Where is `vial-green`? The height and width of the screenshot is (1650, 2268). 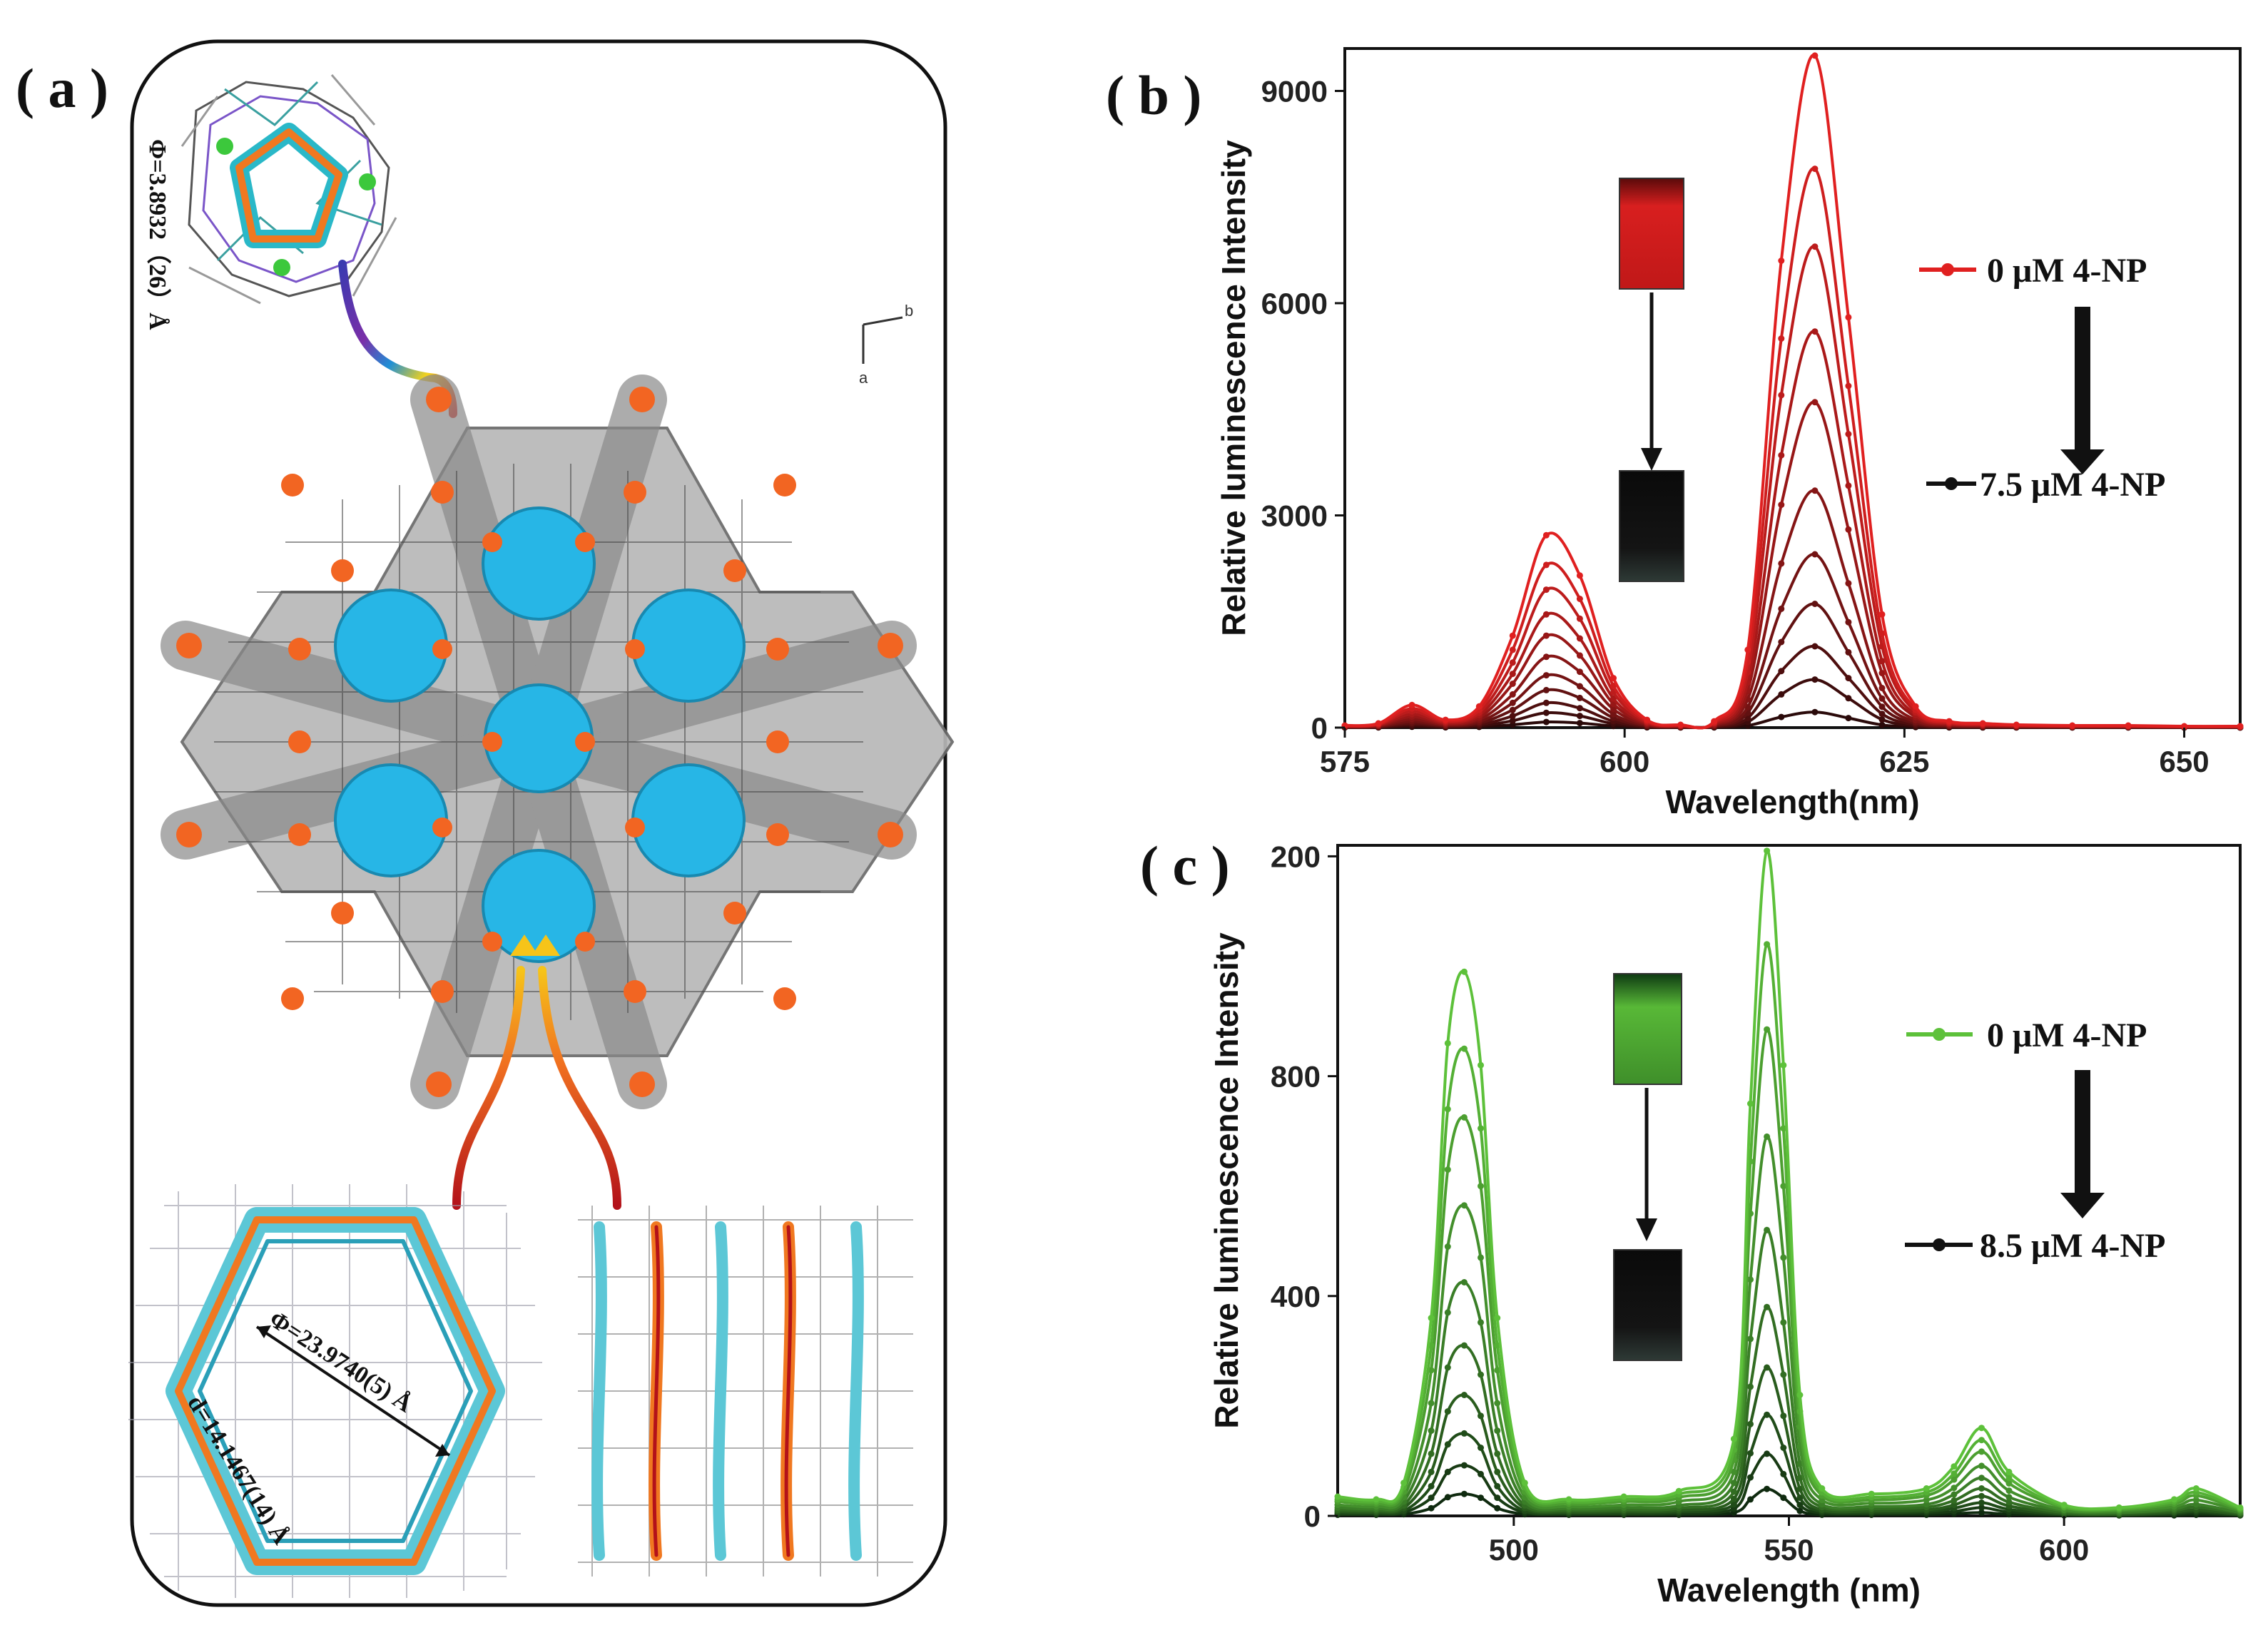 vial-green is located at coordinates (1648, 1029).